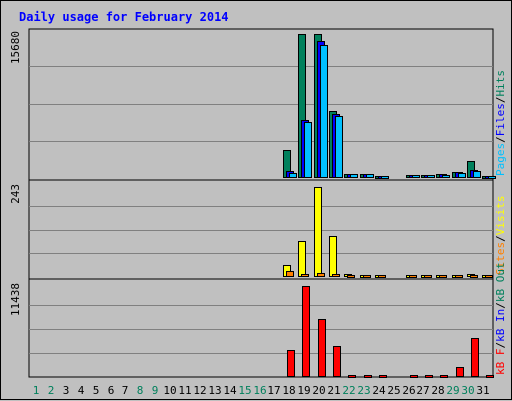  Describe the element at coordinates (303, 390) in the screenshot. I see `x-tick-label-19: 19` at that location.